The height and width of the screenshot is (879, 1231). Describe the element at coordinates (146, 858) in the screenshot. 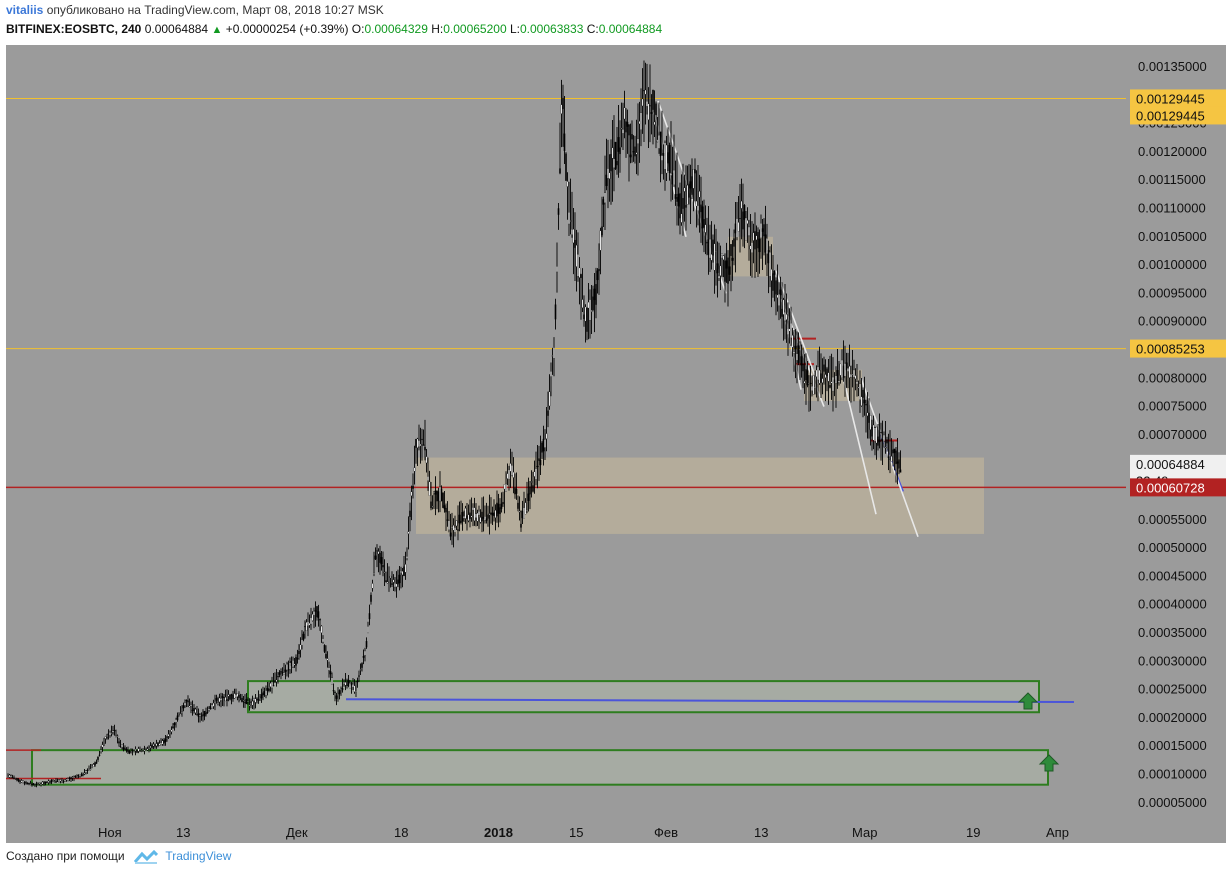

I see `tradingview-logo-icon` at that location.